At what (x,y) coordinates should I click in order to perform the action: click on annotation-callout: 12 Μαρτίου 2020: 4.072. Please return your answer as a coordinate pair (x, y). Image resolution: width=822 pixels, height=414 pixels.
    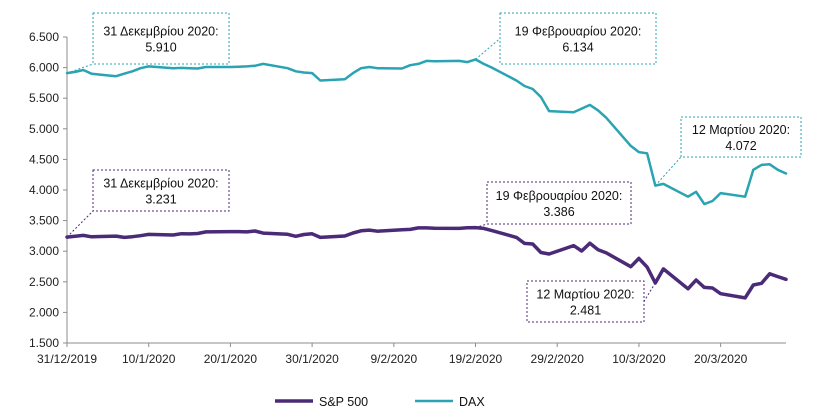
    Looking at the image, I should click on (728, 151).